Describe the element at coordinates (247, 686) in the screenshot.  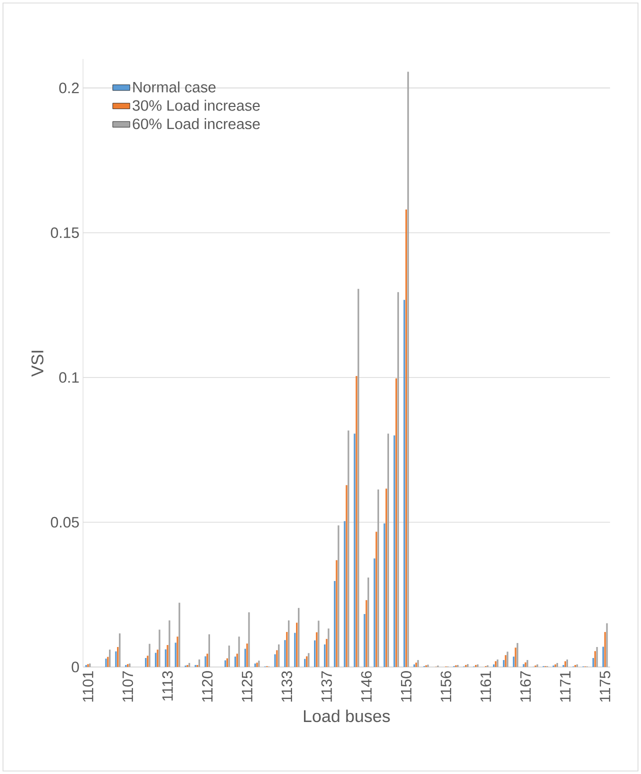
I see `x-tick-label: 1125` at that location.